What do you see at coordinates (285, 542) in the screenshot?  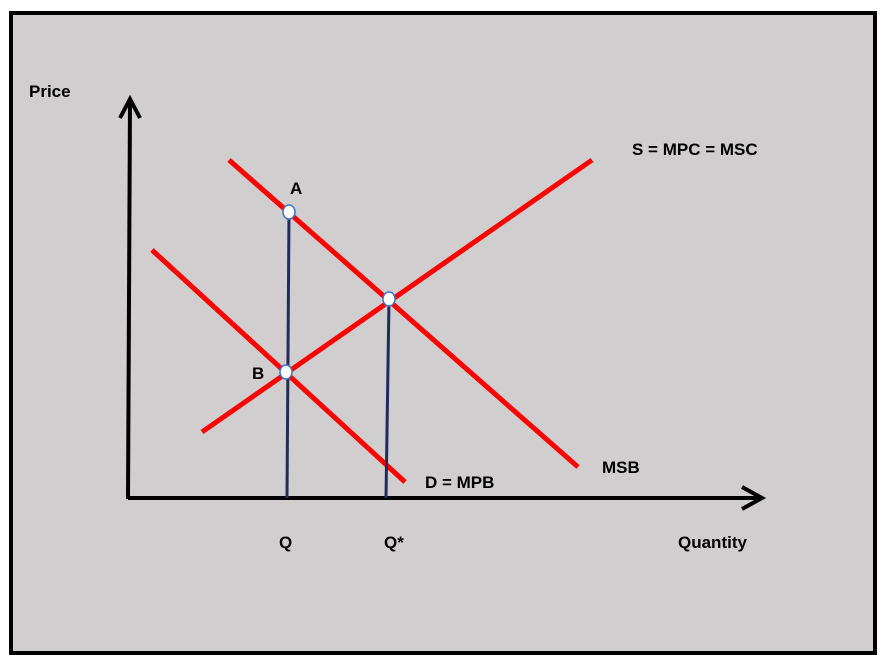 I see `q-label: Q` at bounding box center [285, 542].